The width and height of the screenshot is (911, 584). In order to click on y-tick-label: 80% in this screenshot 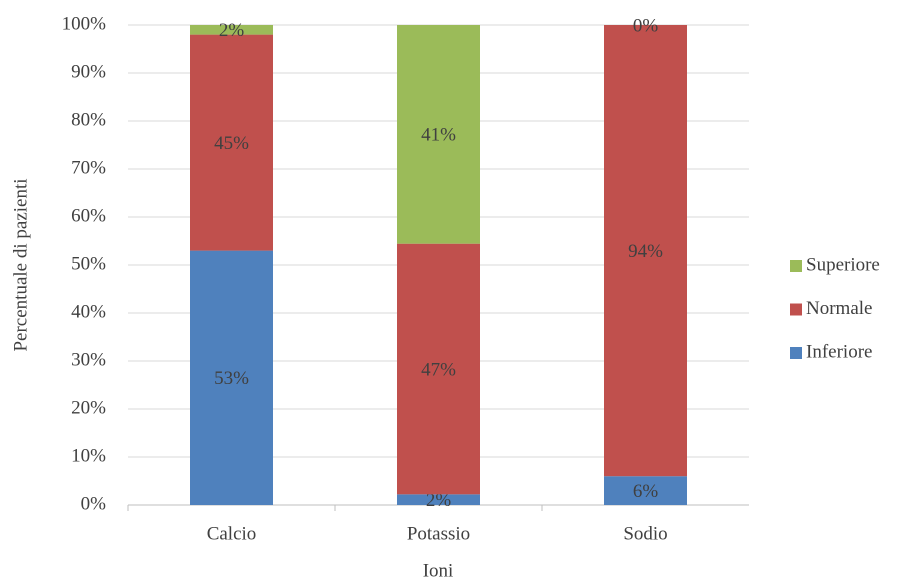, I will do `click(88, 119)`.